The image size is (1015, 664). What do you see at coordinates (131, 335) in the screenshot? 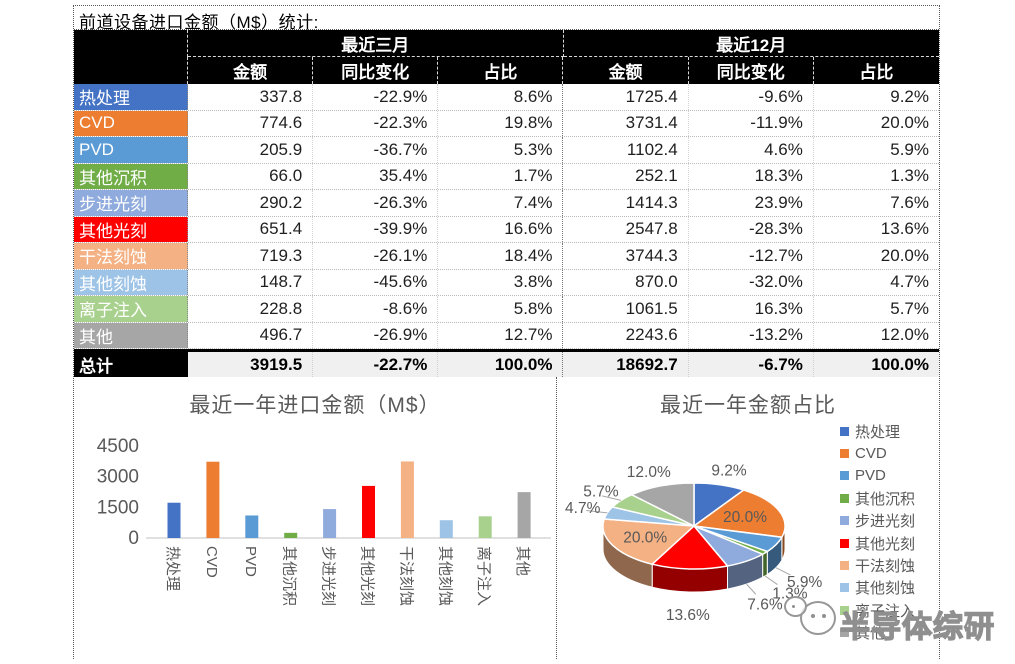
I see `row-label: 其他` at bounding box center [131, 335].